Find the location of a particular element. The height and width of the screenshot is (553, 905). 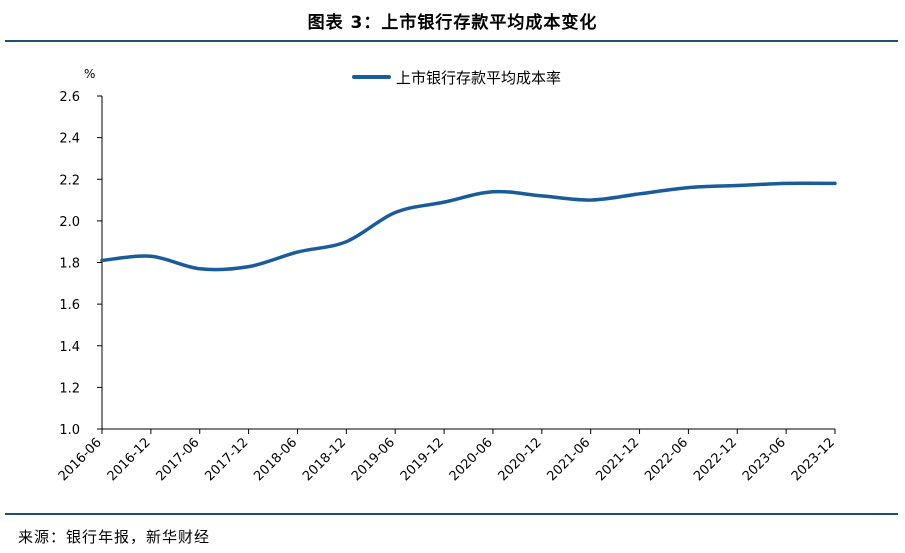

bottom-divider is located at coordinates (451, 514).